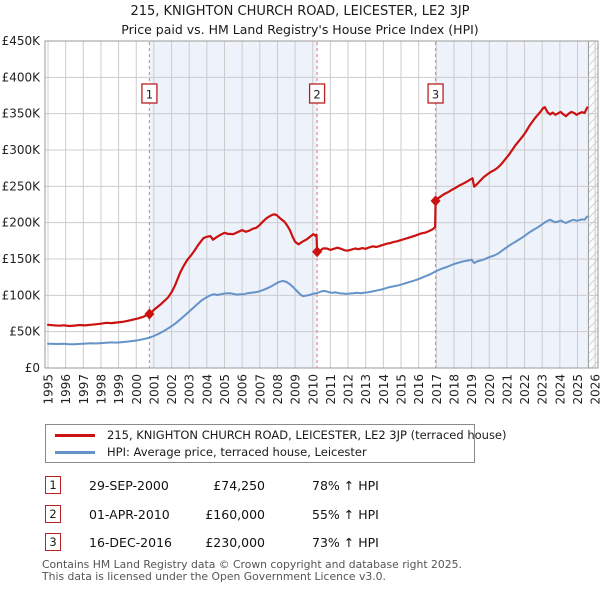 The image size is (600, 590). Describe the element at coordinates (53, 513) in the screenshot. I see `sale-number-box: 2` at that location.